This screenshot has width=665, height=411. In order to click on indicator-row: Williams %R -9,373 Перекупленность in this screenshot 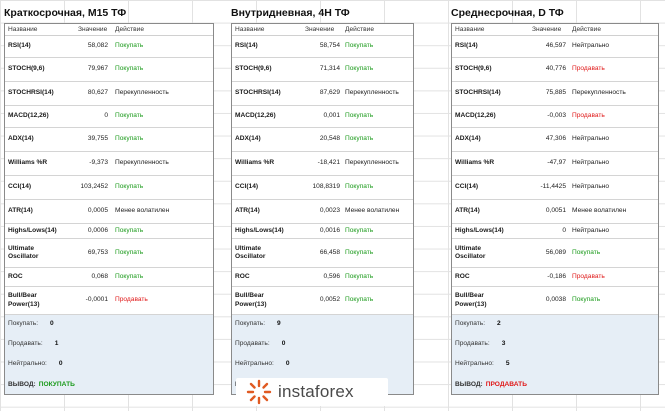, I will do `click(109, 164)`.